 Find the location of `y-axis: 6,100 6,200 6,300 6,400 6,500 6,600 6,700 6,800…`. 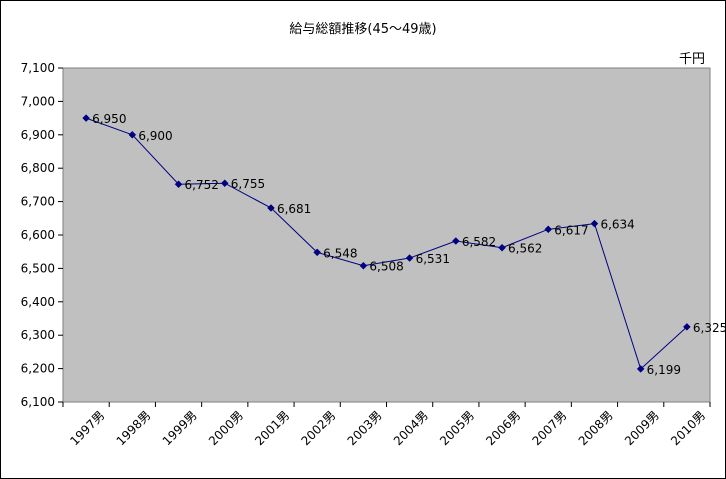

y-axis: 6,100 6,200 6,300 6,400 6,500 6,600 6,700 6,800… is located at coordinates (42, 235).